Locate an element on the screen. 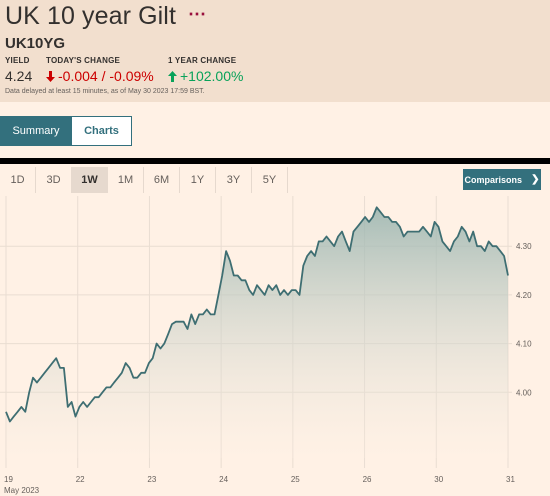  year-change-stat: 1 YEAR CHANGE +102.00% is located at coordinates (205, 70).